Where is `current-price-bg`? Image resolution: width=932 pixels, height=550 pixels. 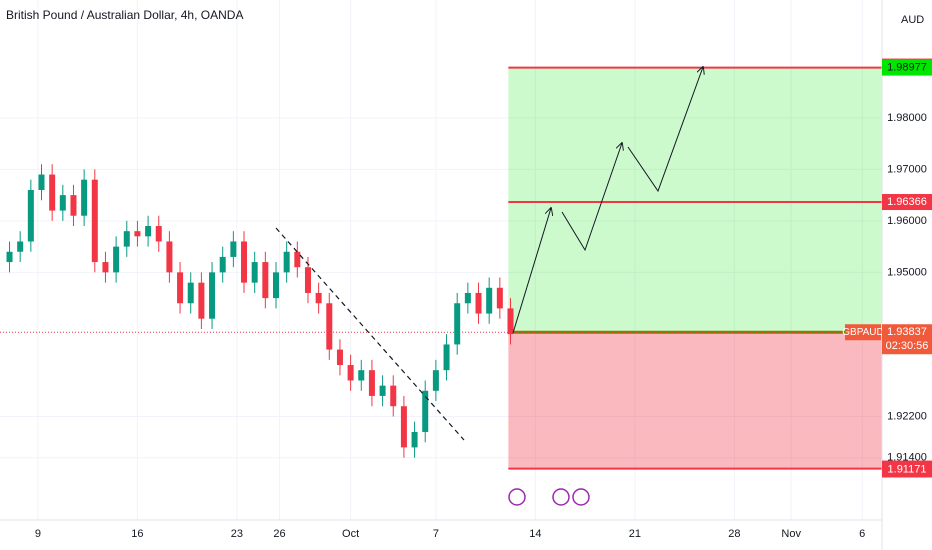 current-price-bg is located at coordinates (907, 339).